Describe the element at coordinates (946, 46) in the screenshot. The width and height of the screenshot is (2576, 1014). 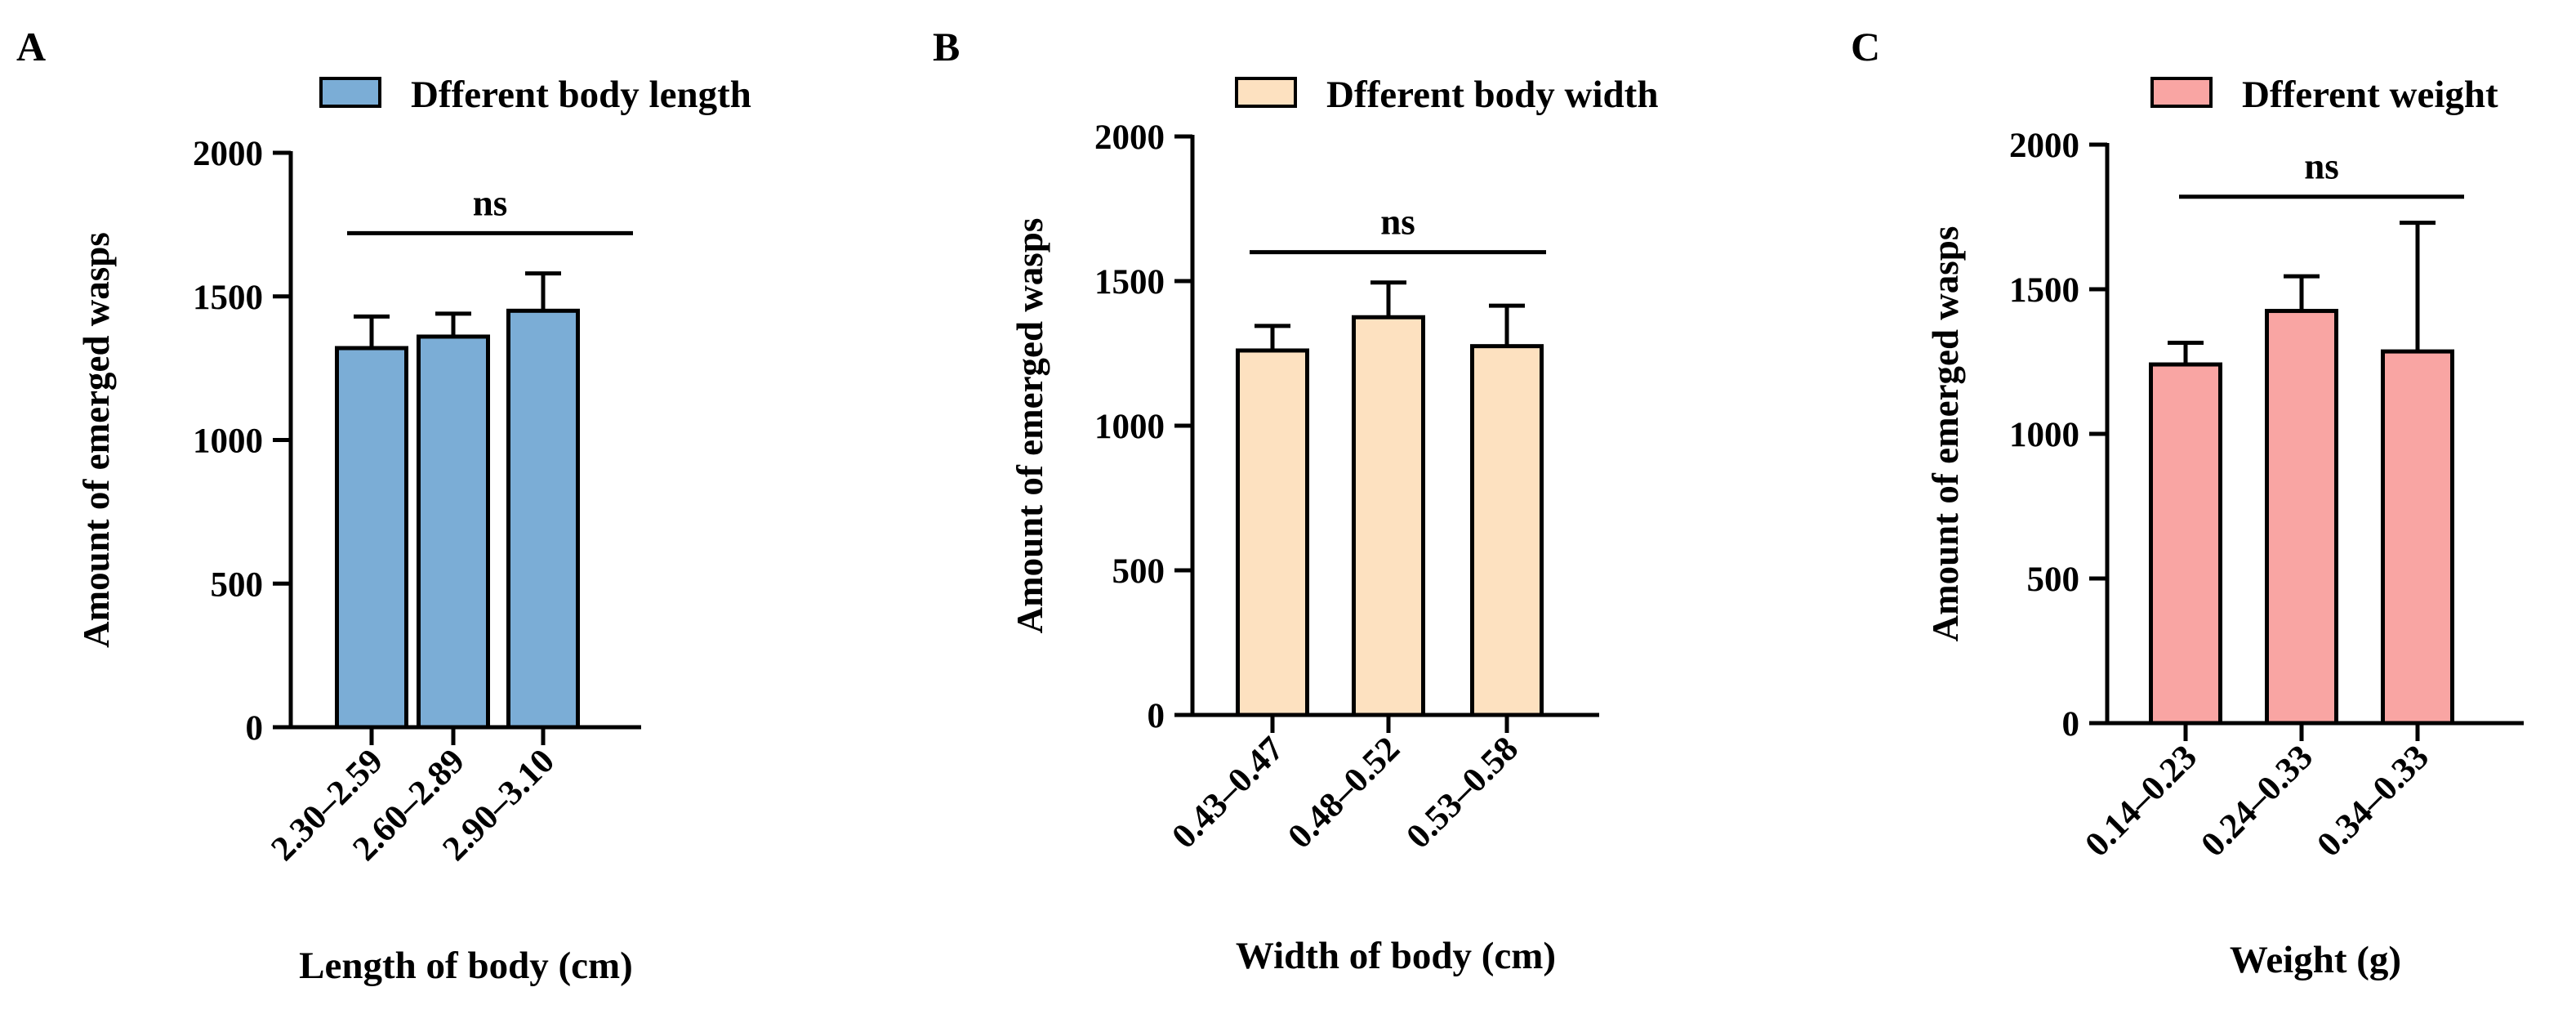
I see `panel-label-b: B` at that location.